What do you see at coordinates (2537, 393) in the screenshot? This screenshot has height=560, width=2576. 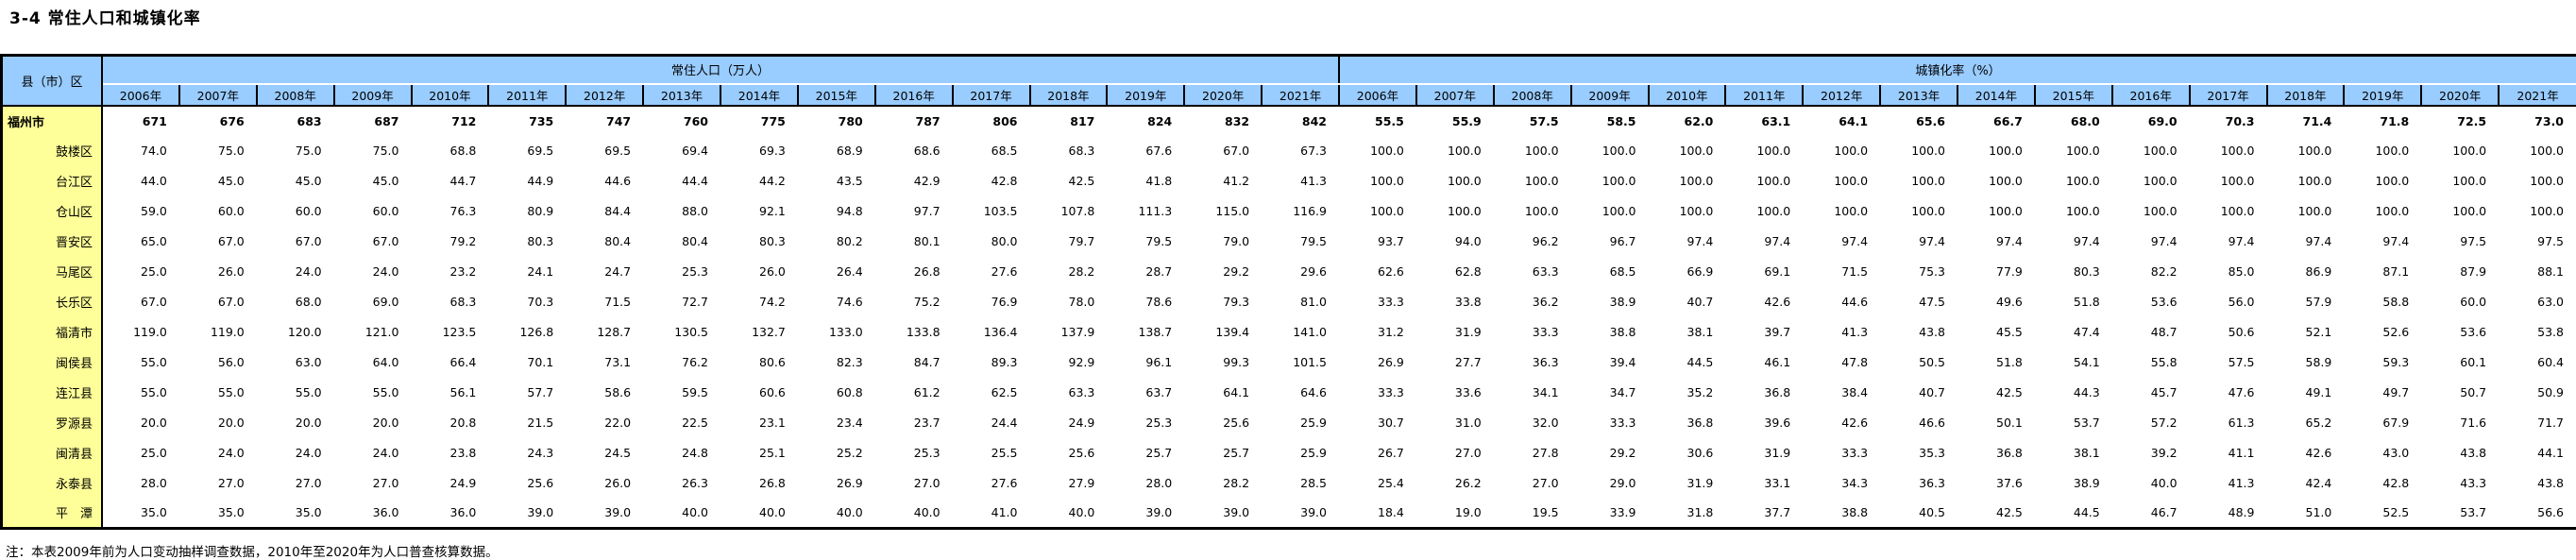 I see `urbanization-cell: 50.9` at bounding box center [2537, 393].